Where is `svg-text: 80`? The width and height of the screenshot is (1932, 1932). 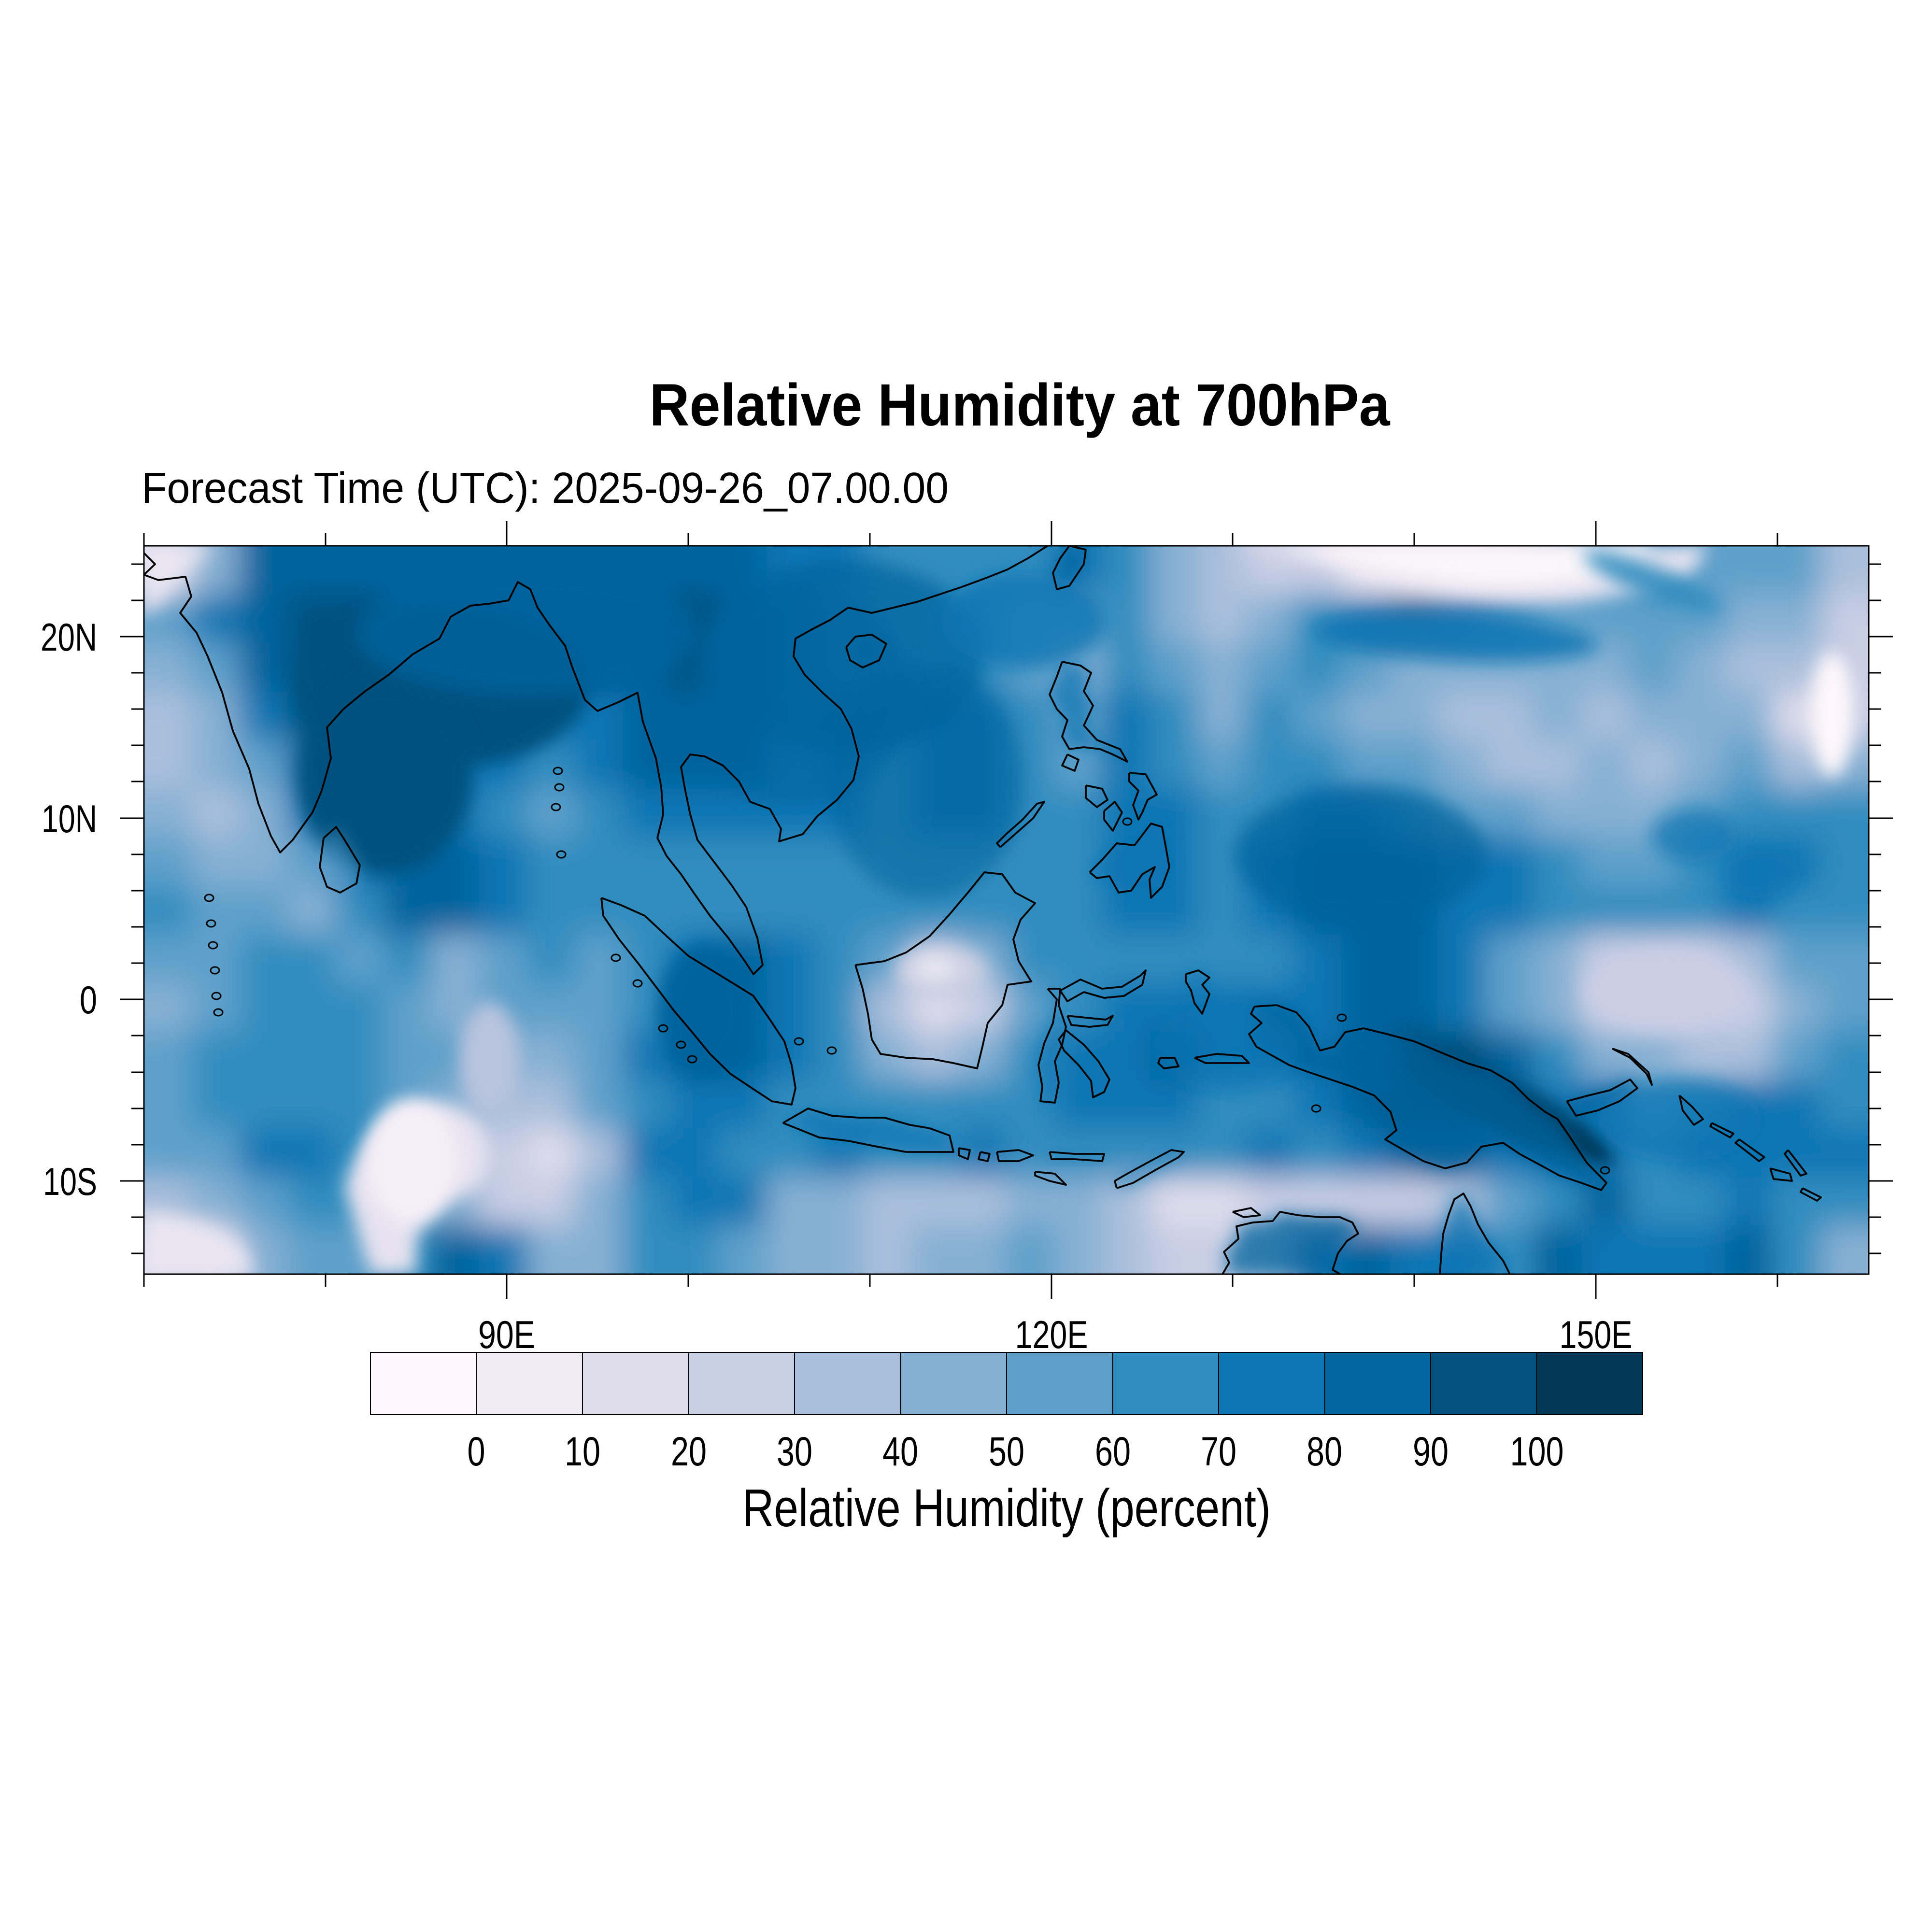
svg-text: 80 is located at coordinates (1324, 1451).